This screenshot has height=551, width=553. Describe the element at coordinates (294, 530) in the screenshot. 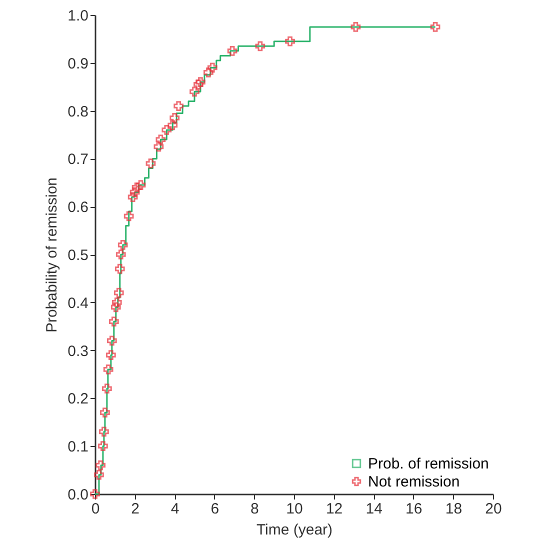

I see `x-axis-title: Time (year)` at that location.